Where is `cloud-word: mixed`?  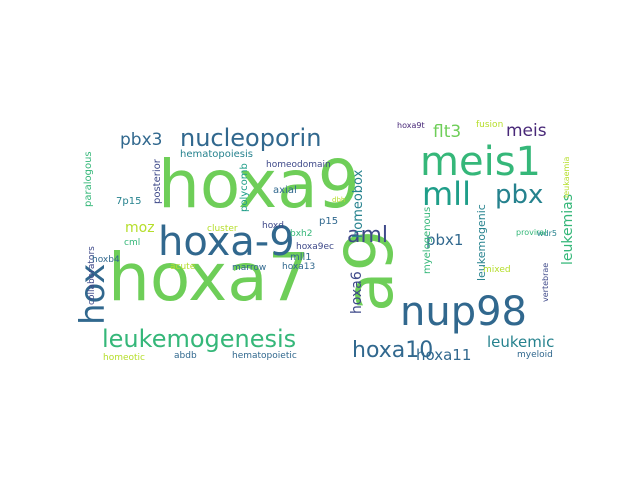 cloud-word: mixed is located at coordinates (497, 270).